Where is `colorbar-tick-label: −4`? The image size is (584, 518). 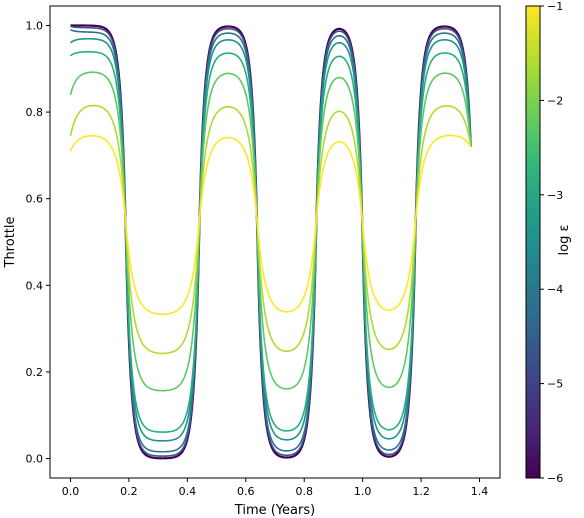 colorbar-tick-label: −4 is located at coordinates (555, 289).